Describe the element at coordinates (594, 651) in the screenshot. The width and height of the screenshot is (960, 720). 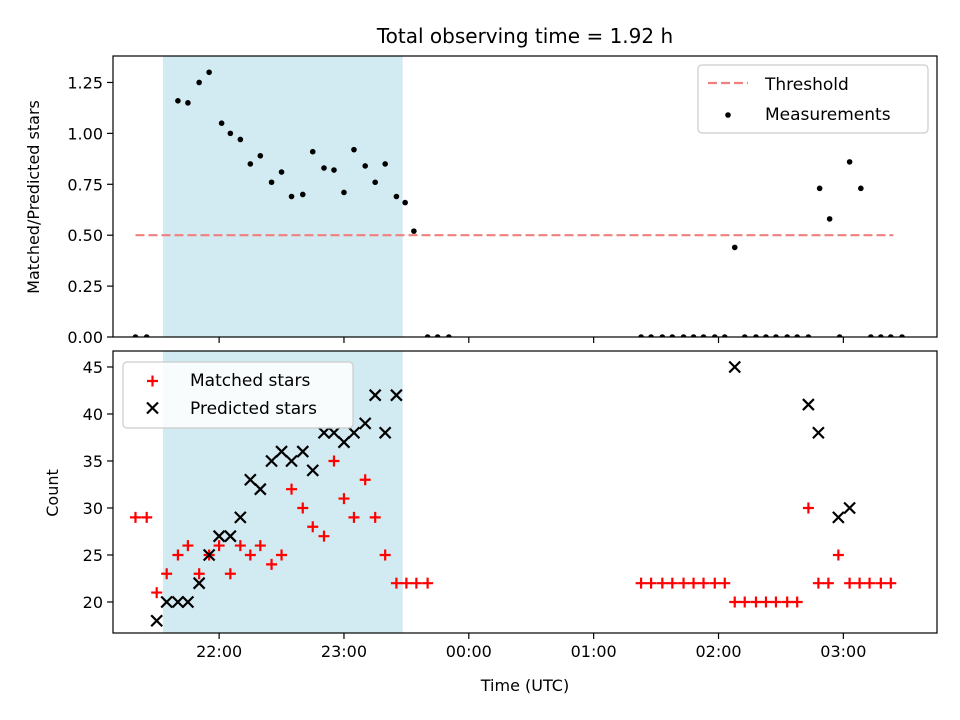
I see `x-tick-label: 01:00` at that location.